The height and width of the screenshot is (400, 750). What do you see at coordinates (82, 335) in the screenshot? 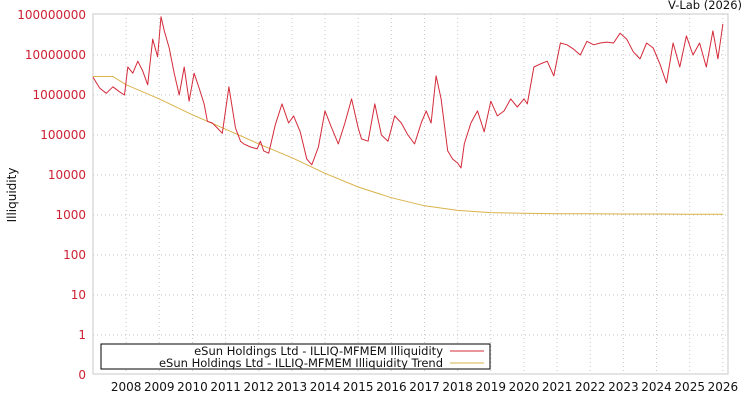
I see `y-tick-label: 1` at bounding box center [82, 335].